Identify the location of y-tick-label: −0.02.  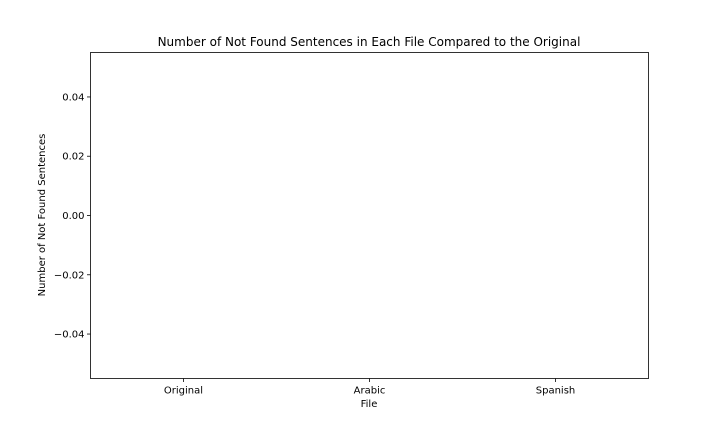
(69, 275).